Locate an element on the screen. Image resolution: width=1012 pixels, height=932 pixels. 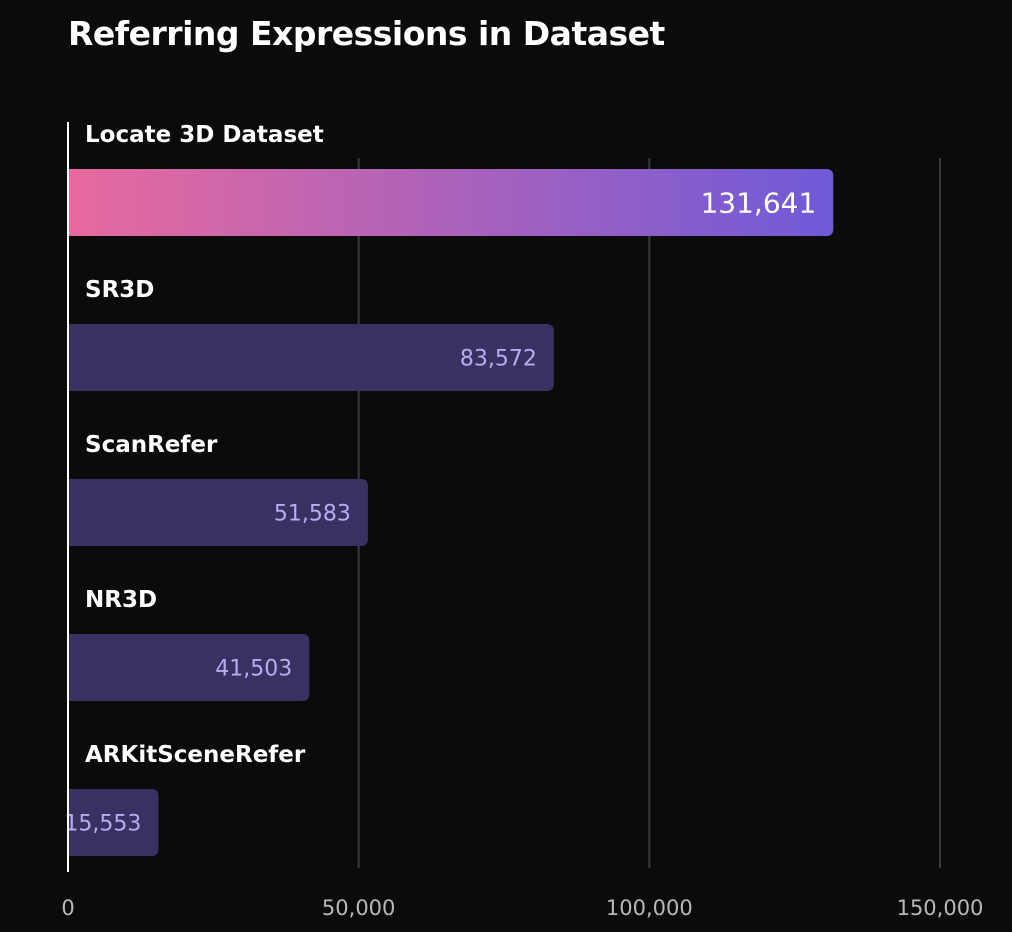
value-label: 51,583 is located at coordinates (312, 514).